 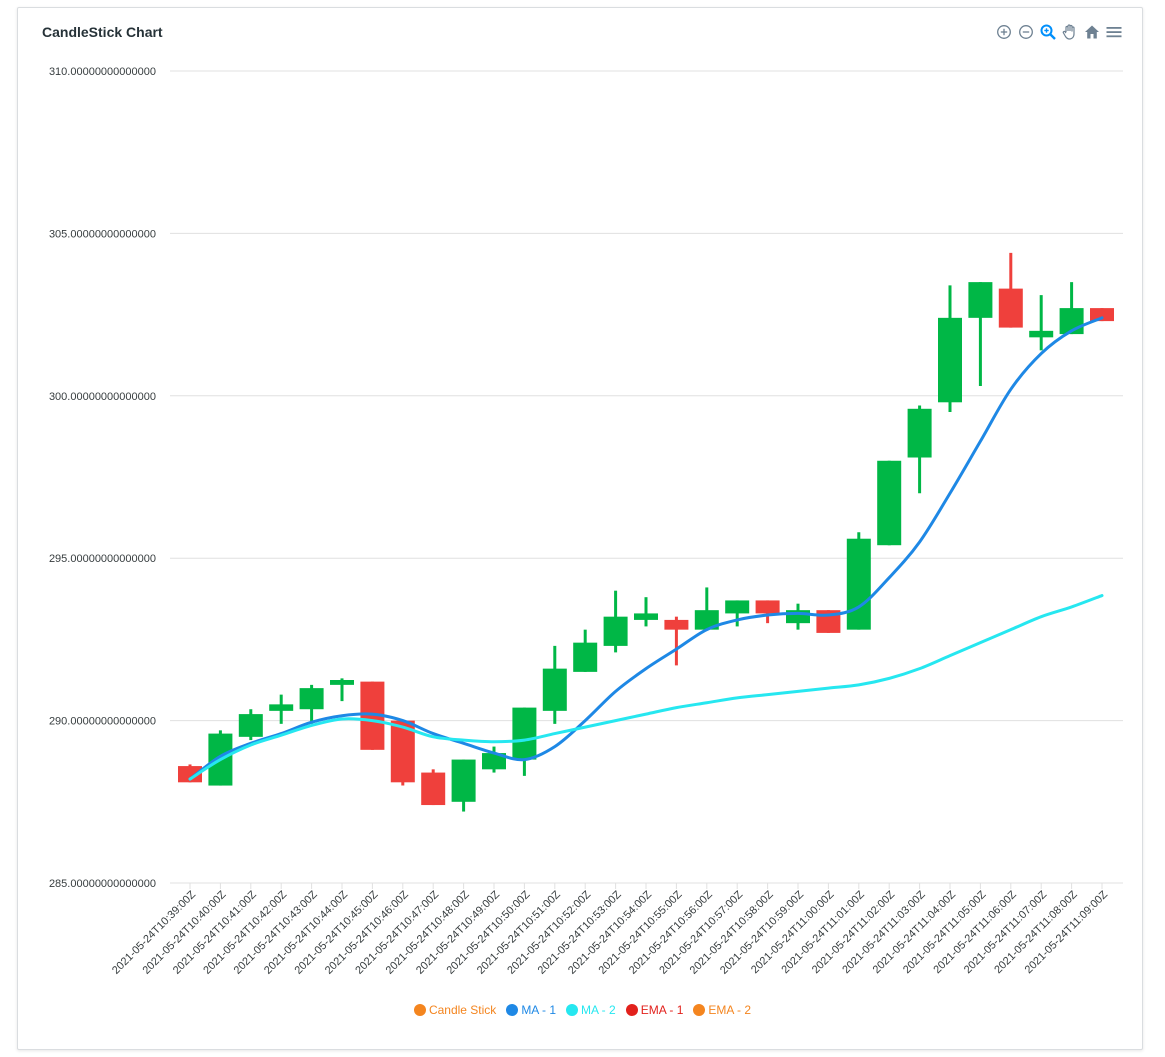 I want to click on chart-title: CandleStick Chart, so click(x=102, y=32).